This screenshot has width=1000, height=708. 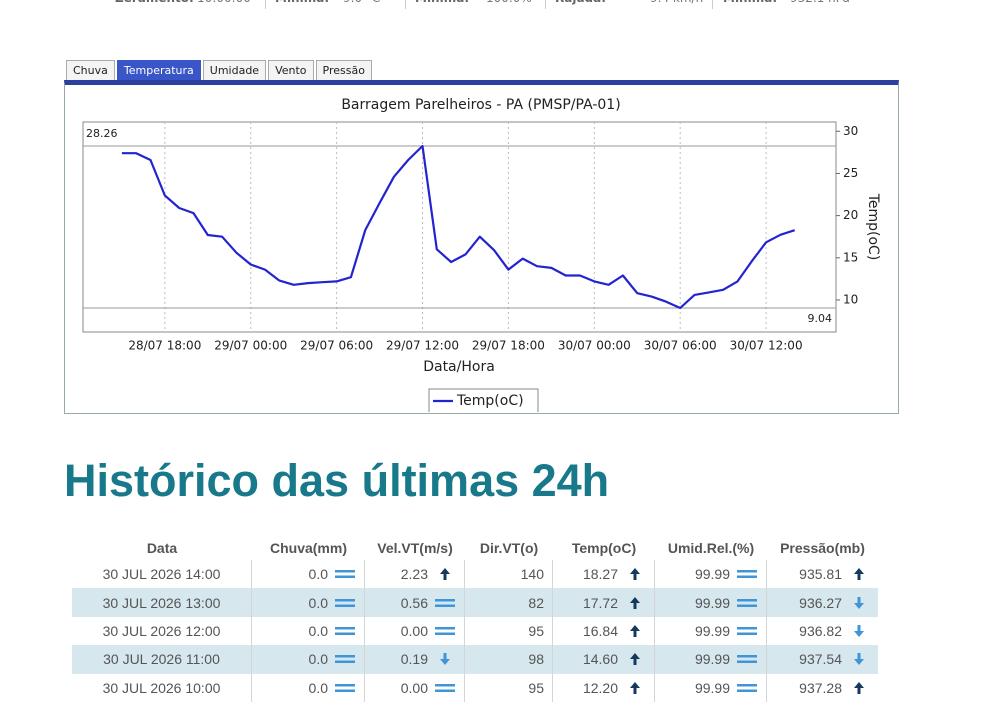 I want to click on cell-value: 95, so click(x=536, y=687).